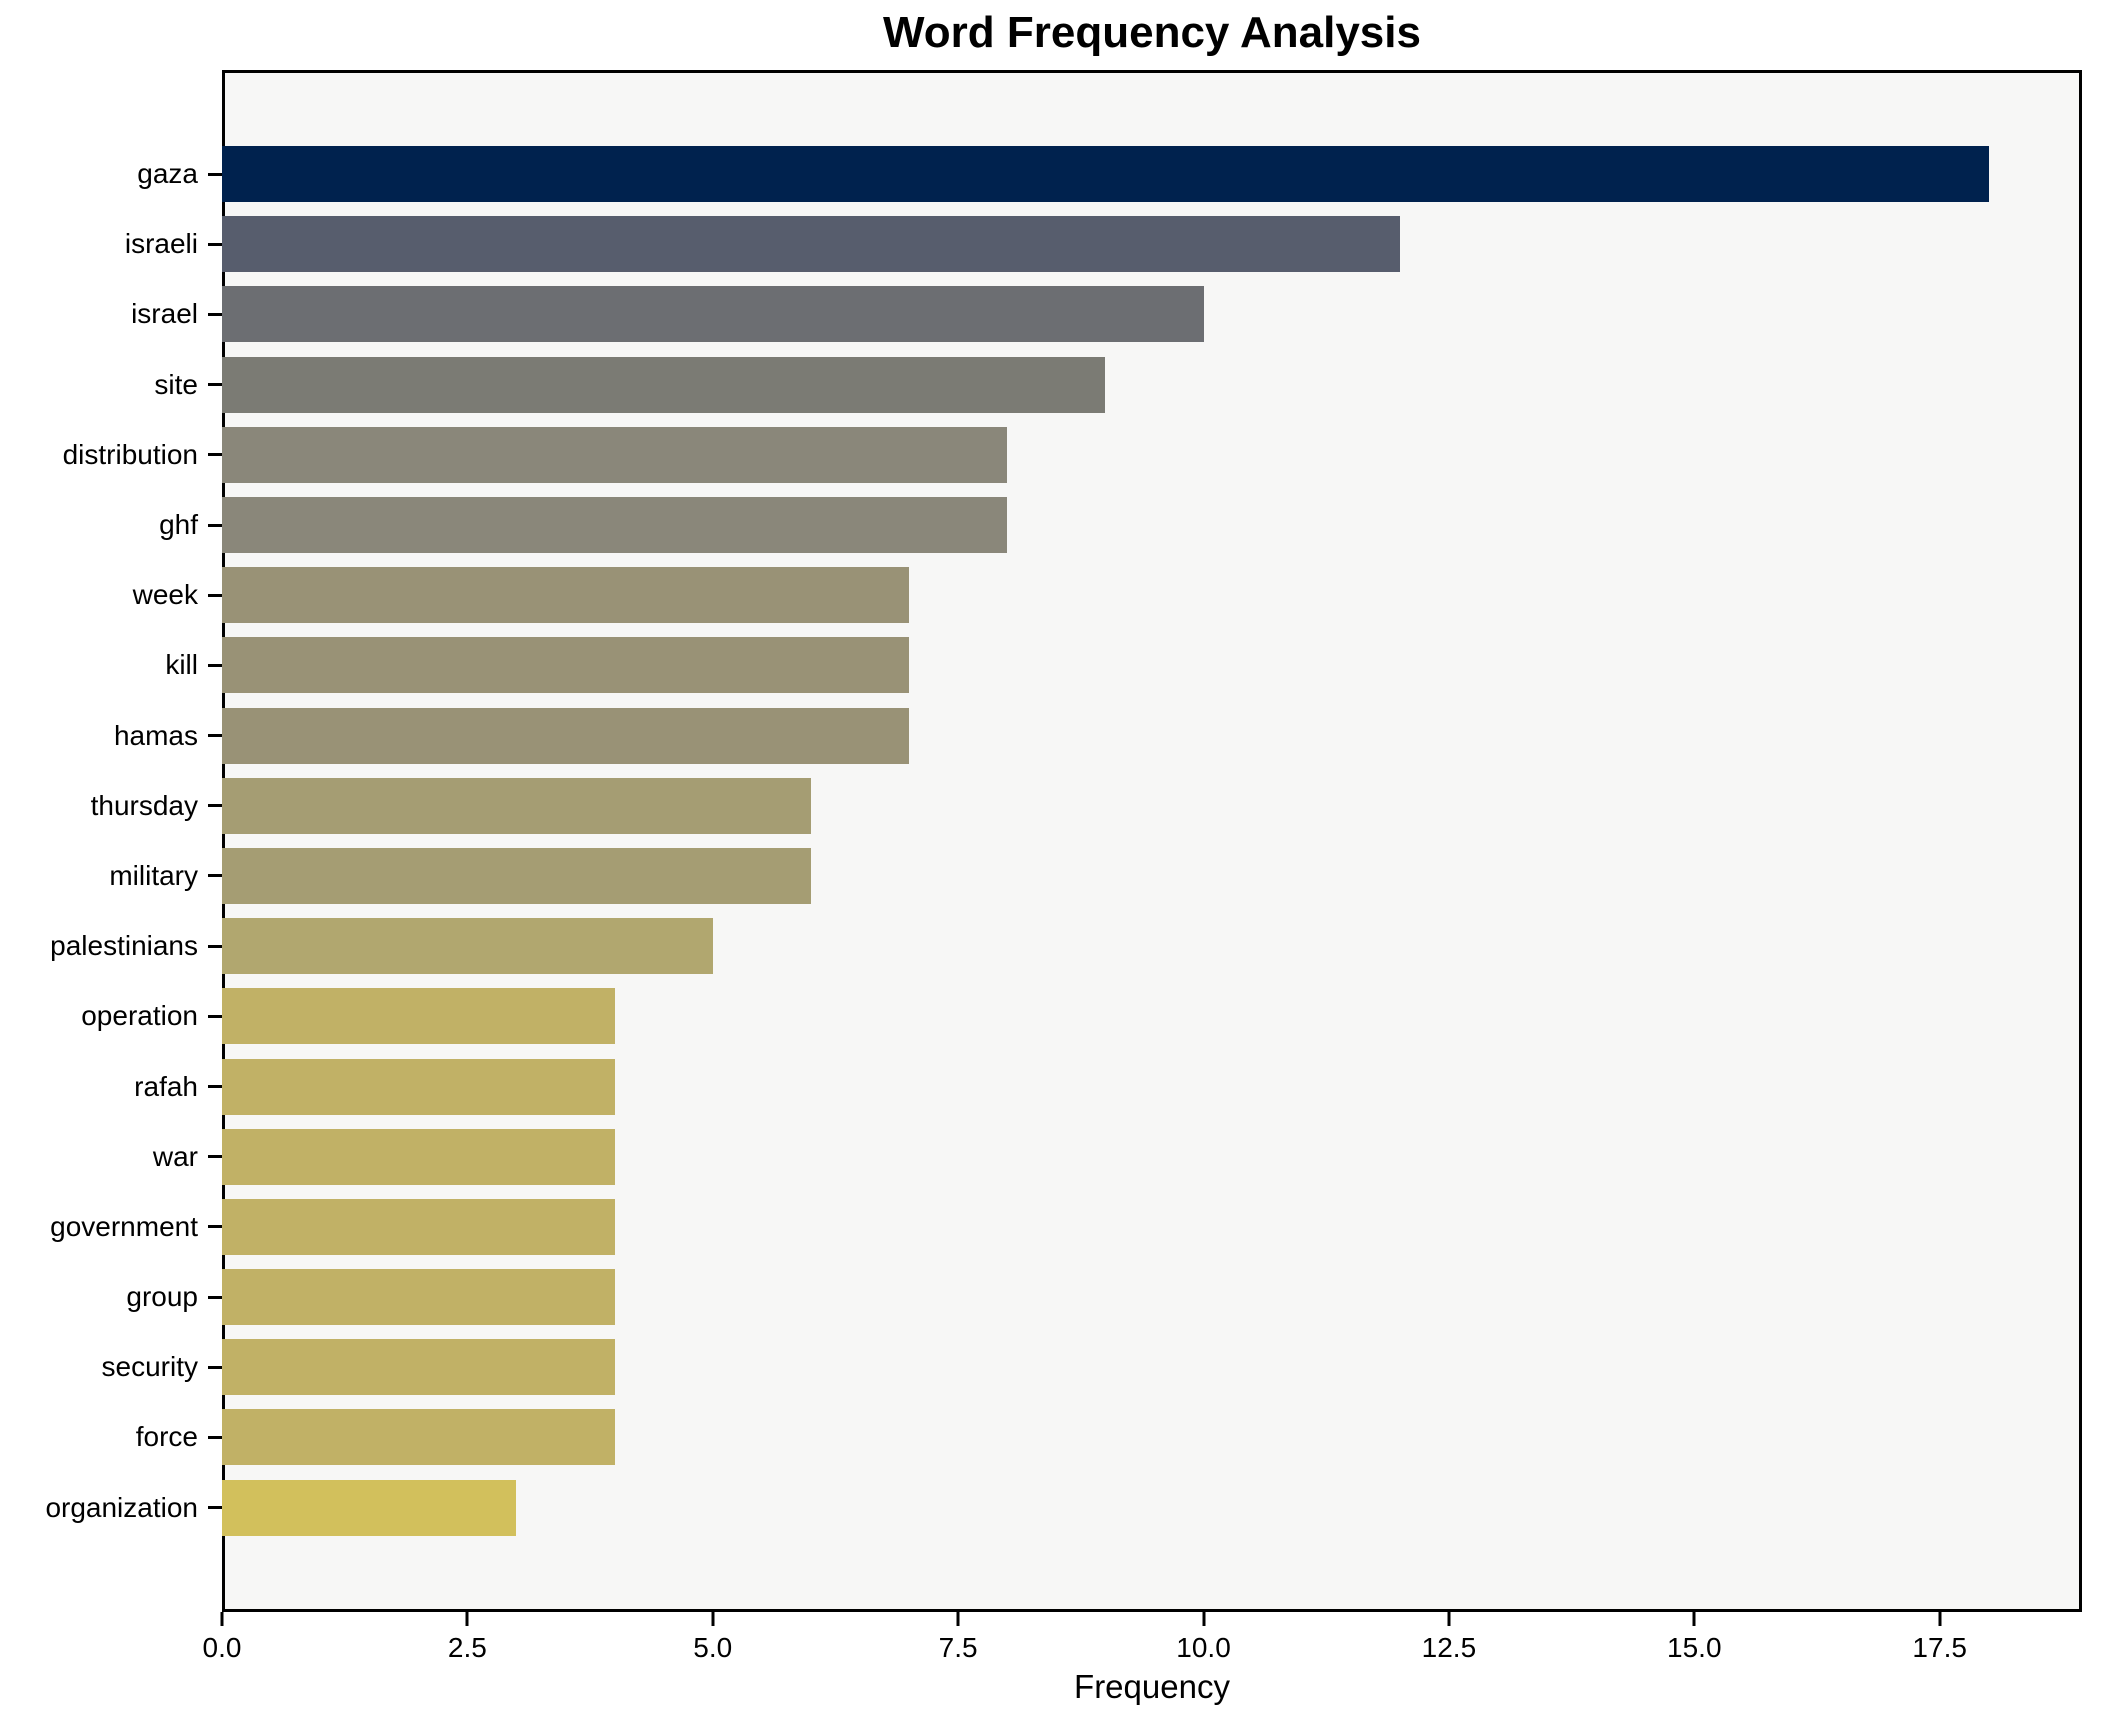  I want to click on x-tick-label: 7.5, so click(958, 1647).